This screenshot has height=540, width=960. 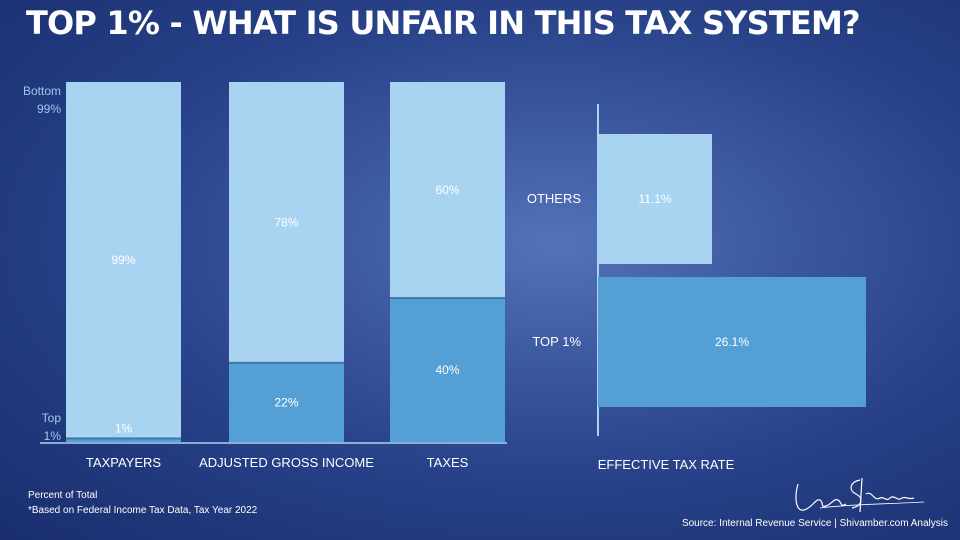 I want to click on bar-bottom99-adjusted-gross-income, so click(x=286, y=222).